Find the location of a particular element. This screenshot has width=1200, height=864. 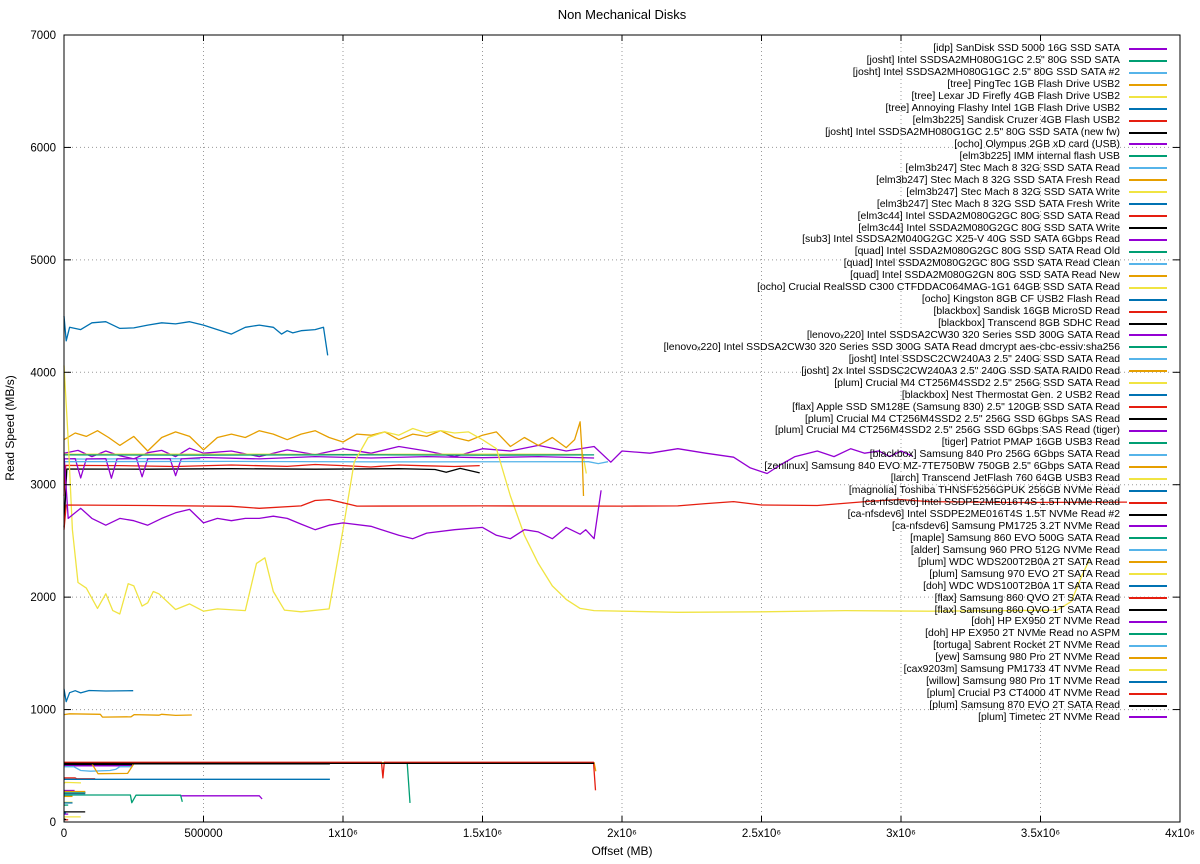

legend-item: [blackbox] Sandisk 16GB MicroSD Read is located at coordinates (915, 312).